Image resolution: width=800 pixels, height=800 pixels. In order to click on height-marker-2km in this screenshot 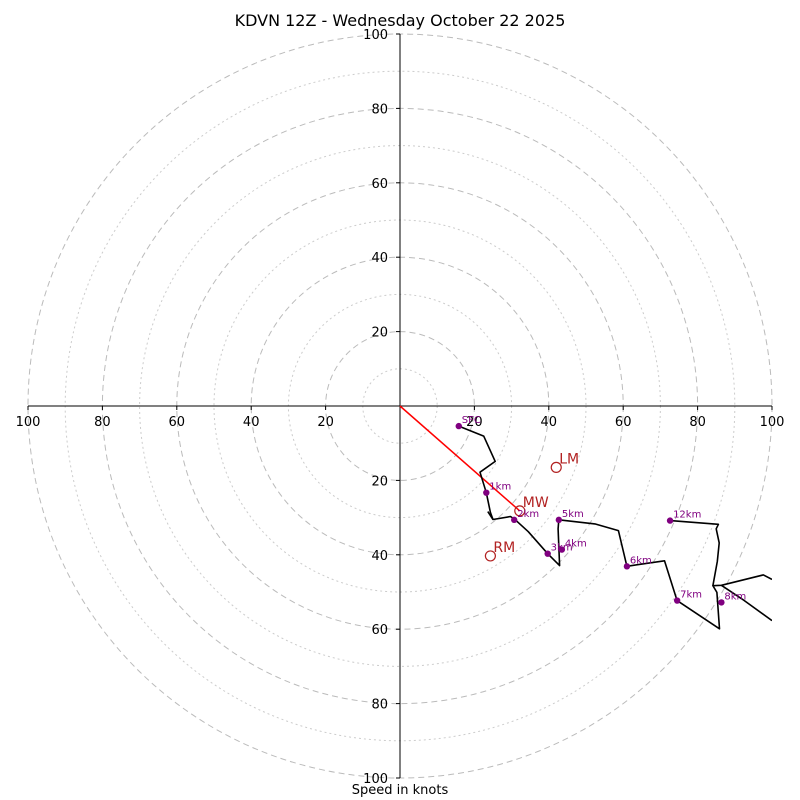, I will do `click(514, 520)`.